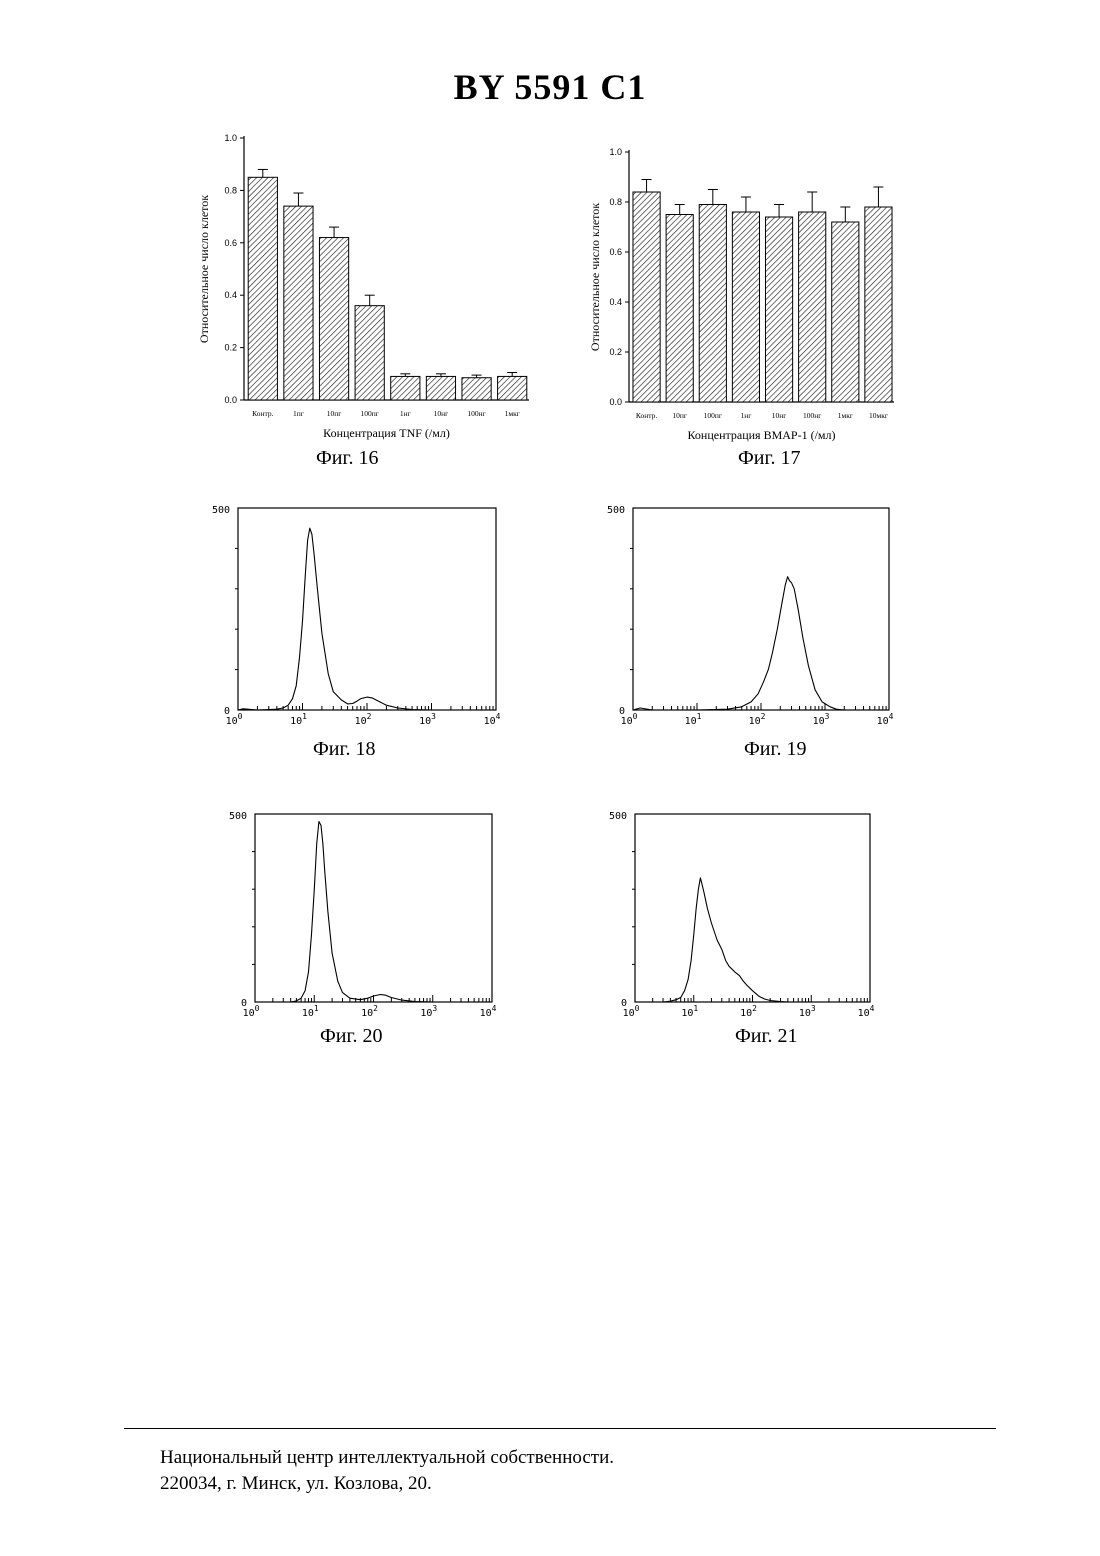 This screenshot has width=1100, height=1556. I want to click on figure-21-caption: Фиг. 21, so click(766, 1036).